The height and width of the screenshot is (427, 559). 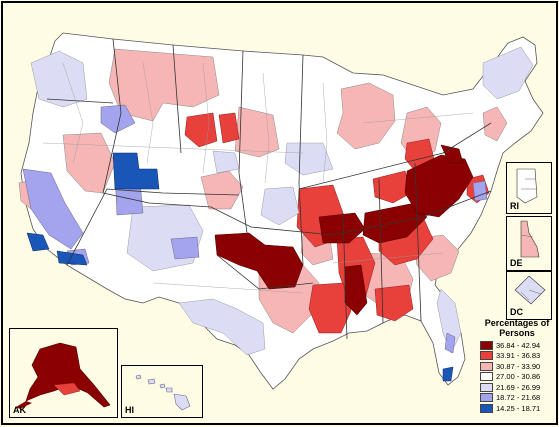 I want to click on delaware-label: DE, so click(x=516, y=263).